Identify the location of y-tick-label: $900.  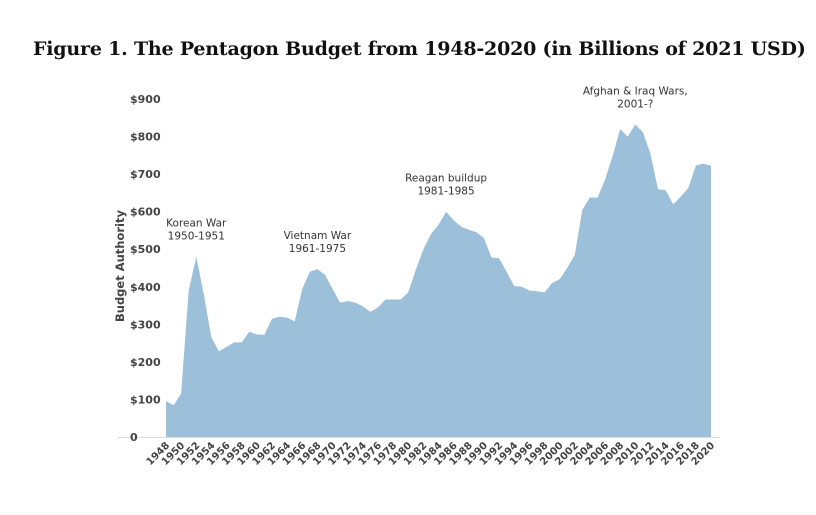
(145, 99).